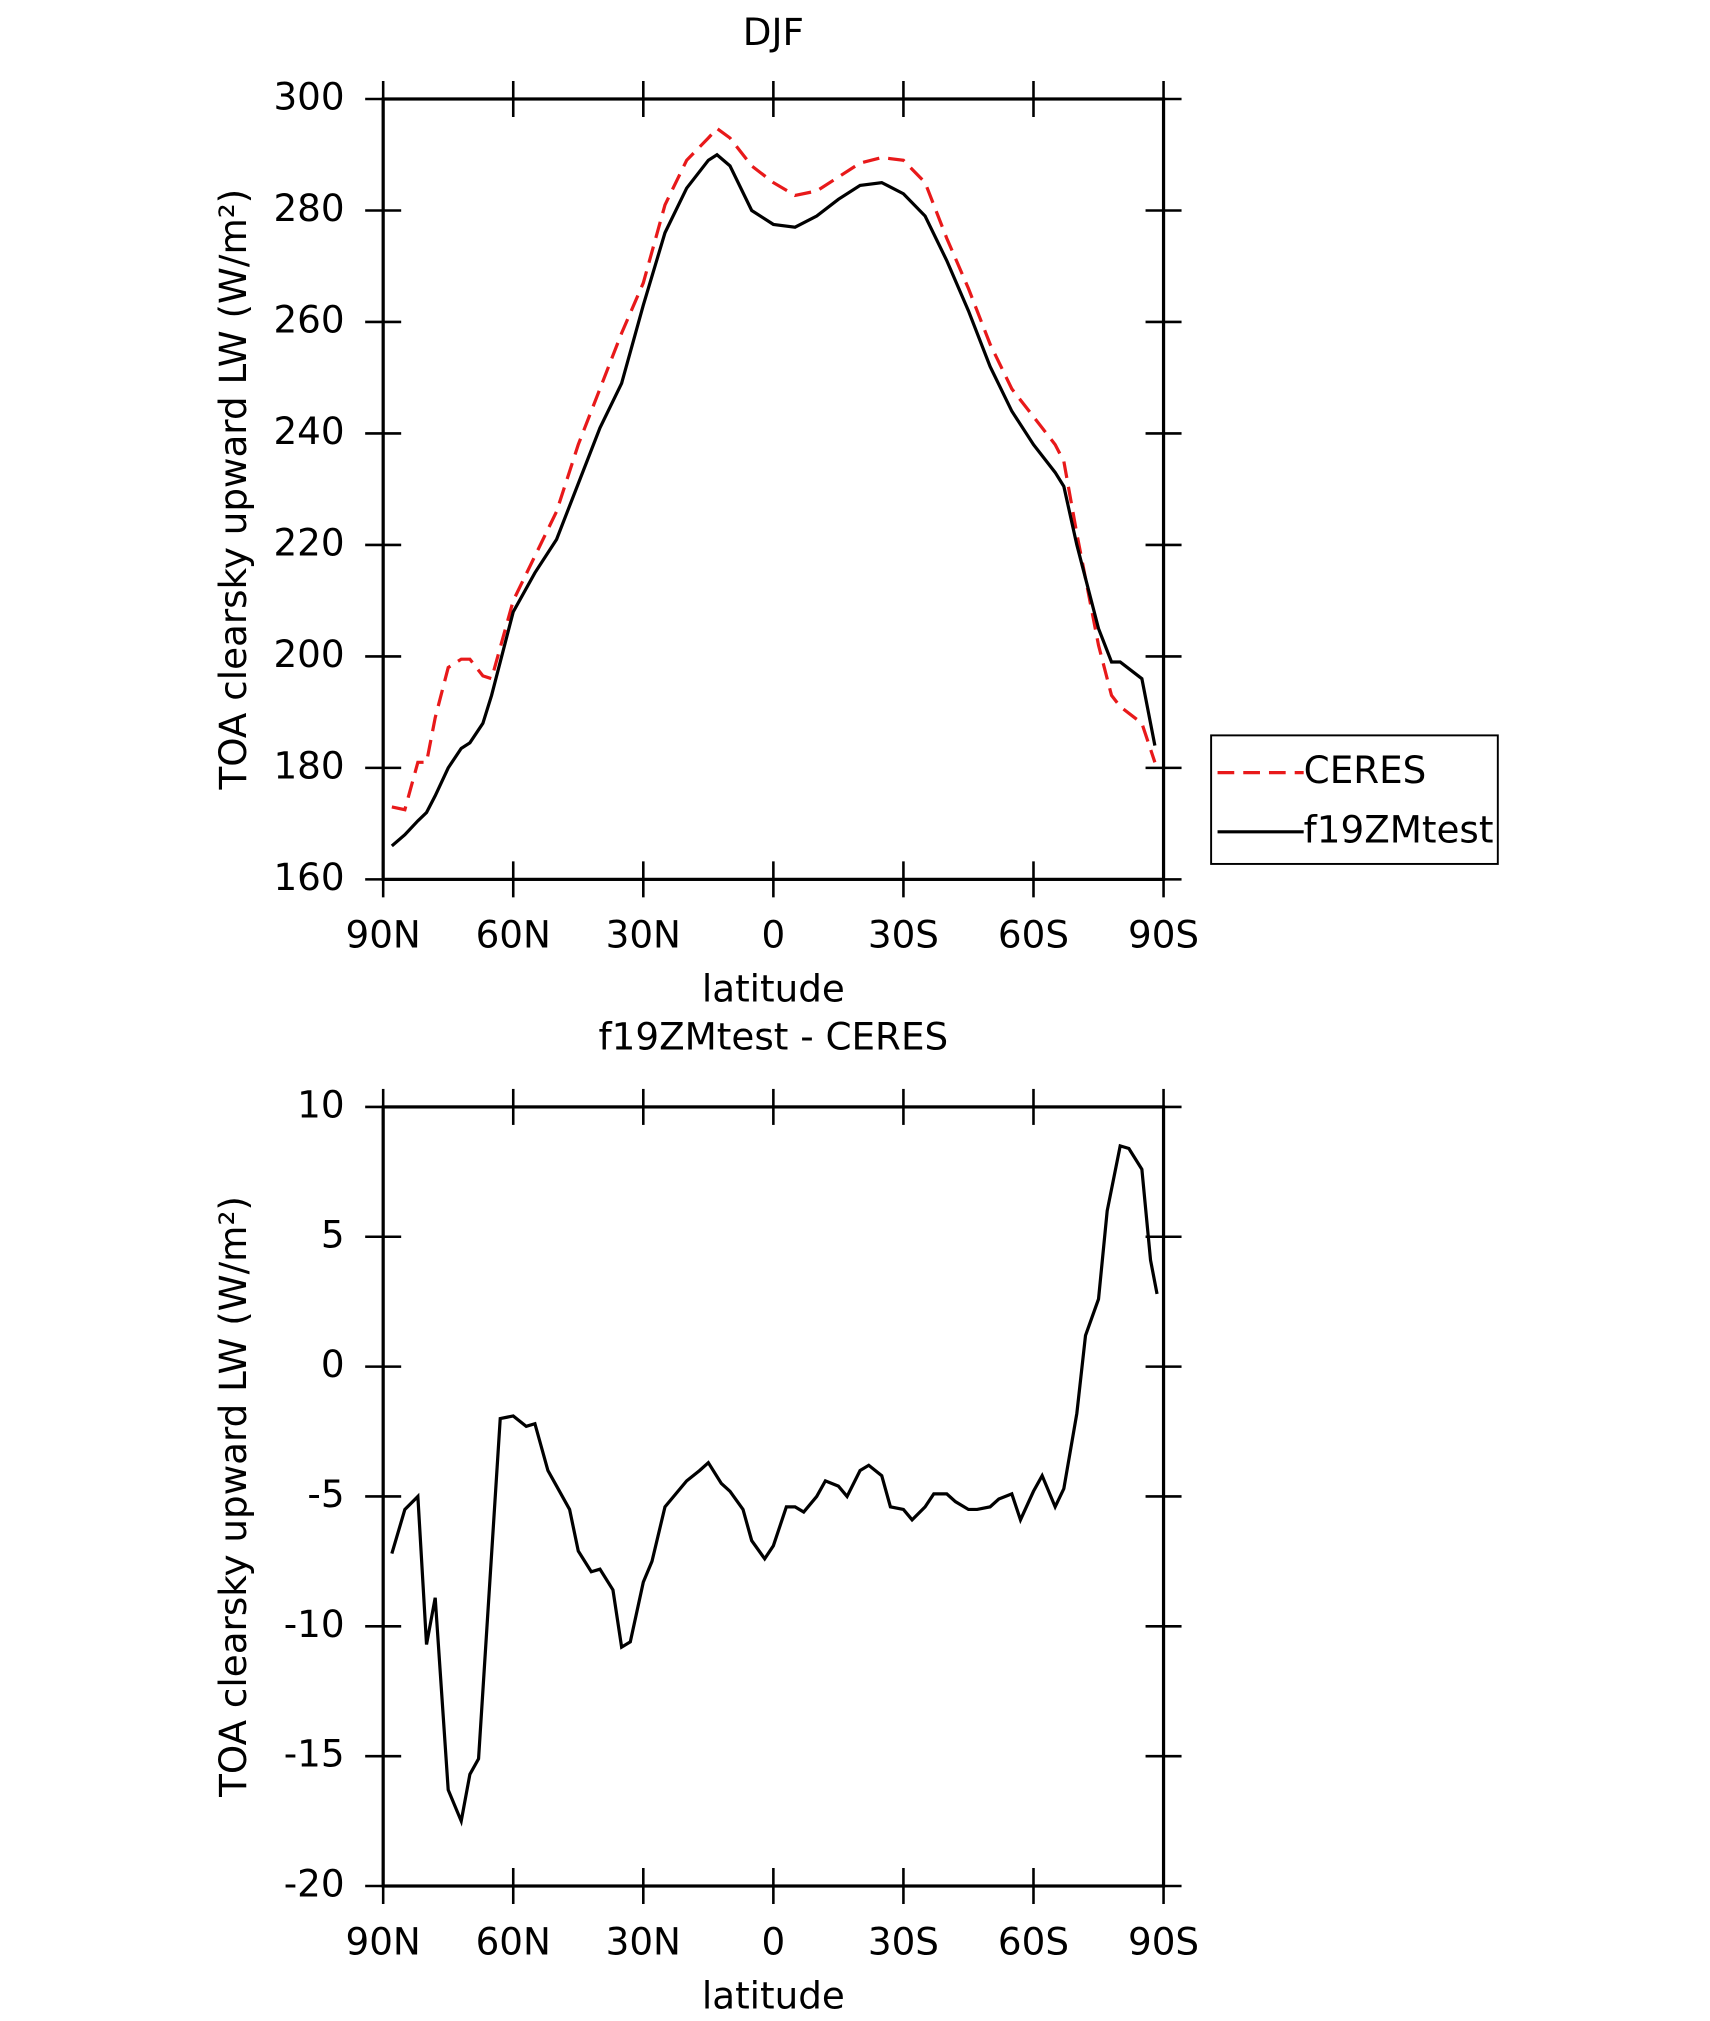 This screenshot has width=1710, height=2021. What do you see at coordinates (308, 765) in the screenshot?
I see `y-tick-label: 180` at bounding box center [308, 765].